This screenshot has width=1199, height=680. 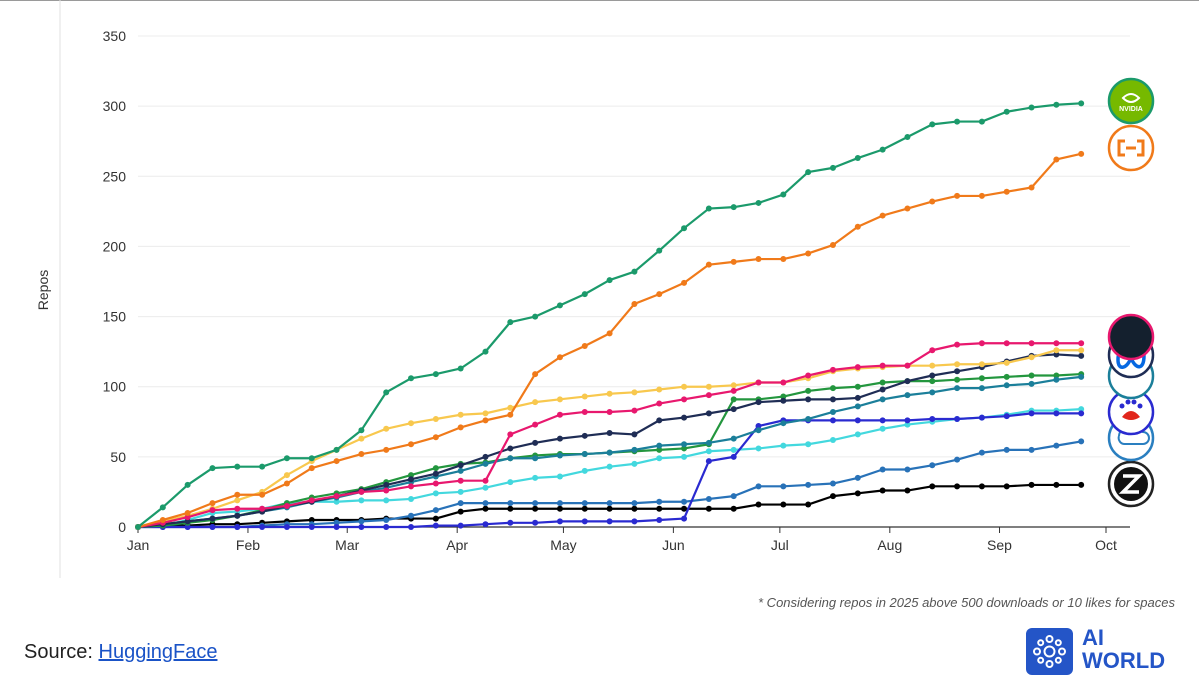 What do you see at coordinates (115, 387) in the screenshot?
I see `y-tick-label: 100` at bounding box center [115, 387].